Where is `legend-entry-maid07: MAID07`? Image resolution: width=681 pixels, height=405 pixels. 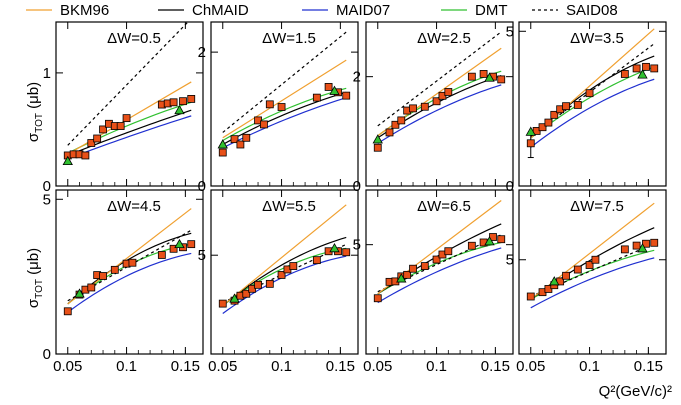
legend-entry-maid07: MAID07 is located at coordinates (346, 10).